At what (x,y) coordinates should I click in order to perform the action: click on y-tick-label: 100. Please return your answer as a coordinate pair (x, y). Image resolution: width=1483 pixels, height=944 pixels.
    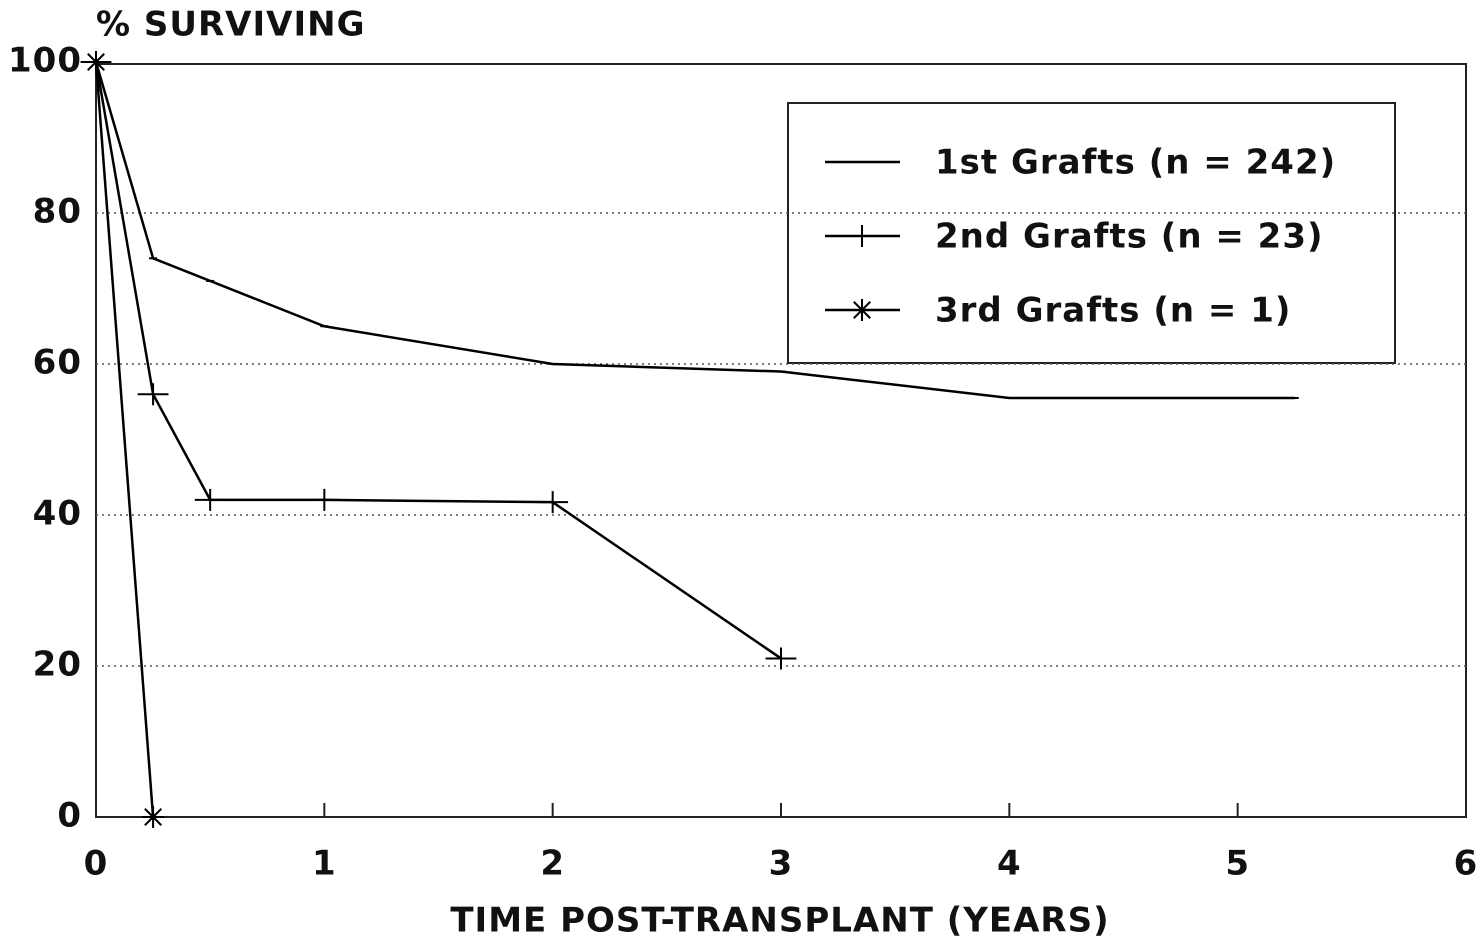
    Looking at the image, I should click on (45, 61).